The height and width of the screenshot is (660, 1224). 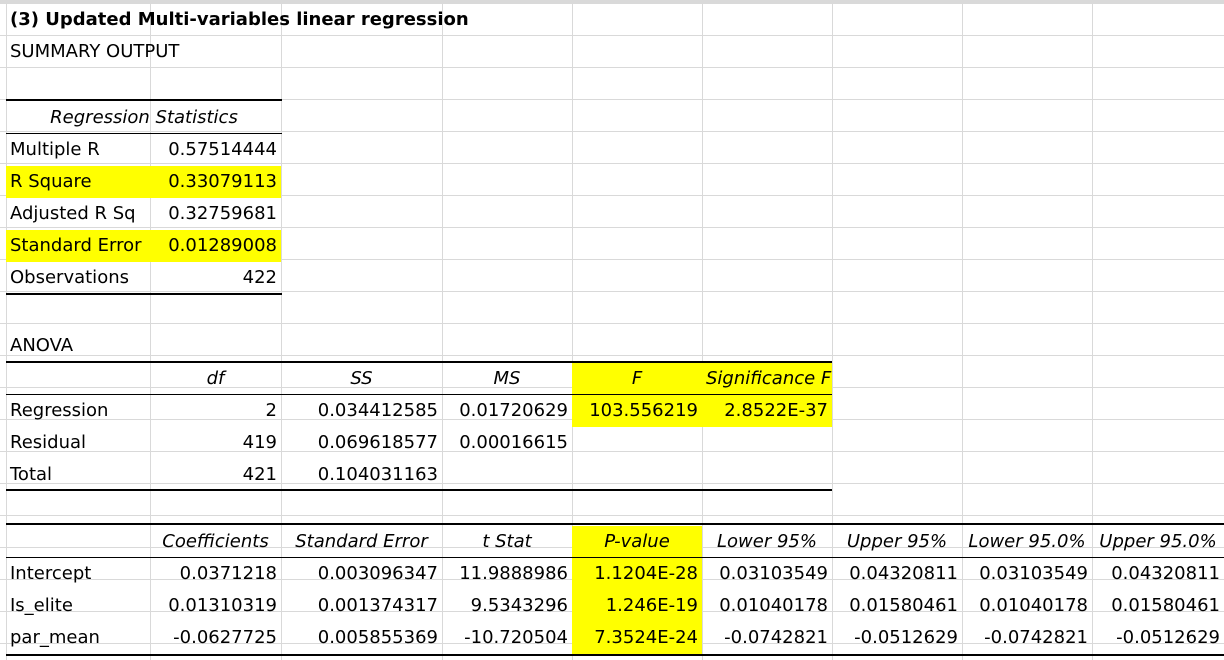 I want to click on coef-par-mean-standard-error: 0.005855369, so click(x=377, y=637).